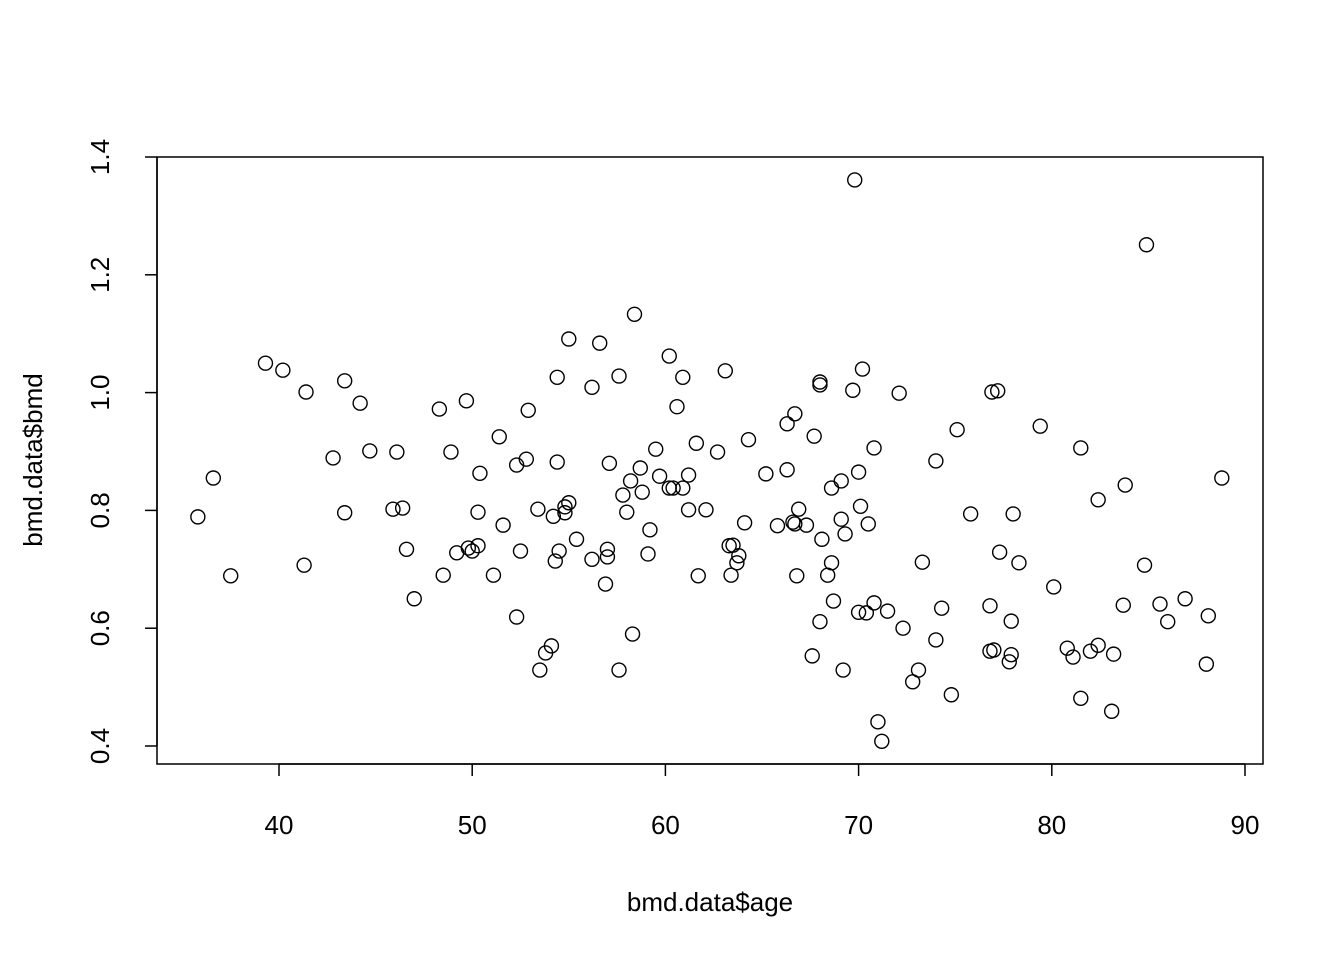 The height and width of the screenshot is (960, 1344). Describe the element at coordinates (665, 825) in the screenshot. I see `x-tick-label: 60` at that location.